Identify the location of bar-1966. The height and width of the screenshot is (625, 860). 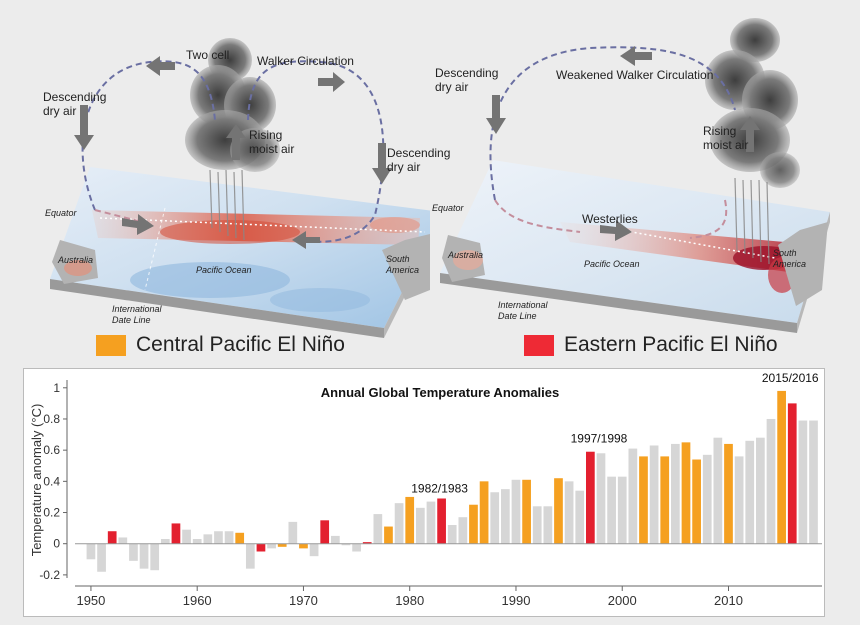
(261, 547).